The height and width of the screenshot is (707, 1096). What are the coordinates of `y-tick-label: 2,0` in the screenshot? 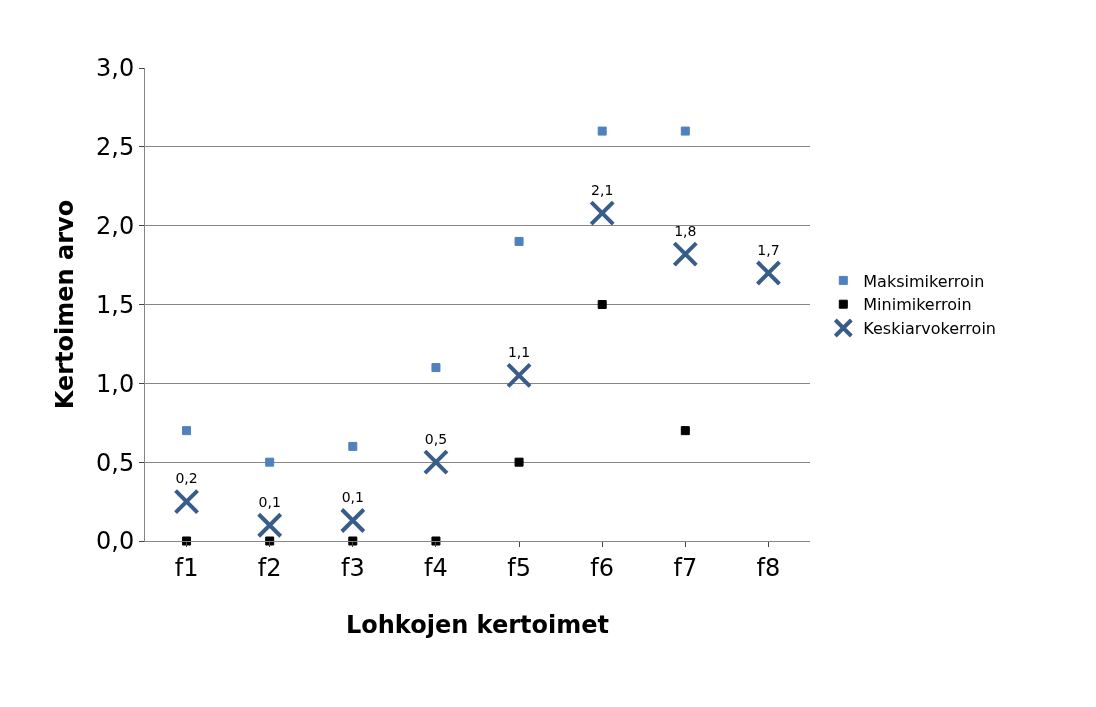 It's located at (115, 226).